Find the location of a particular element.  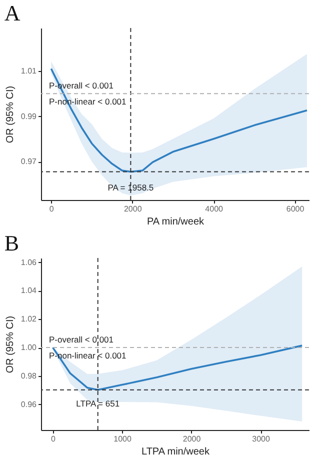

y-tick-label: 1.02 is located at coordinates (29, 319).